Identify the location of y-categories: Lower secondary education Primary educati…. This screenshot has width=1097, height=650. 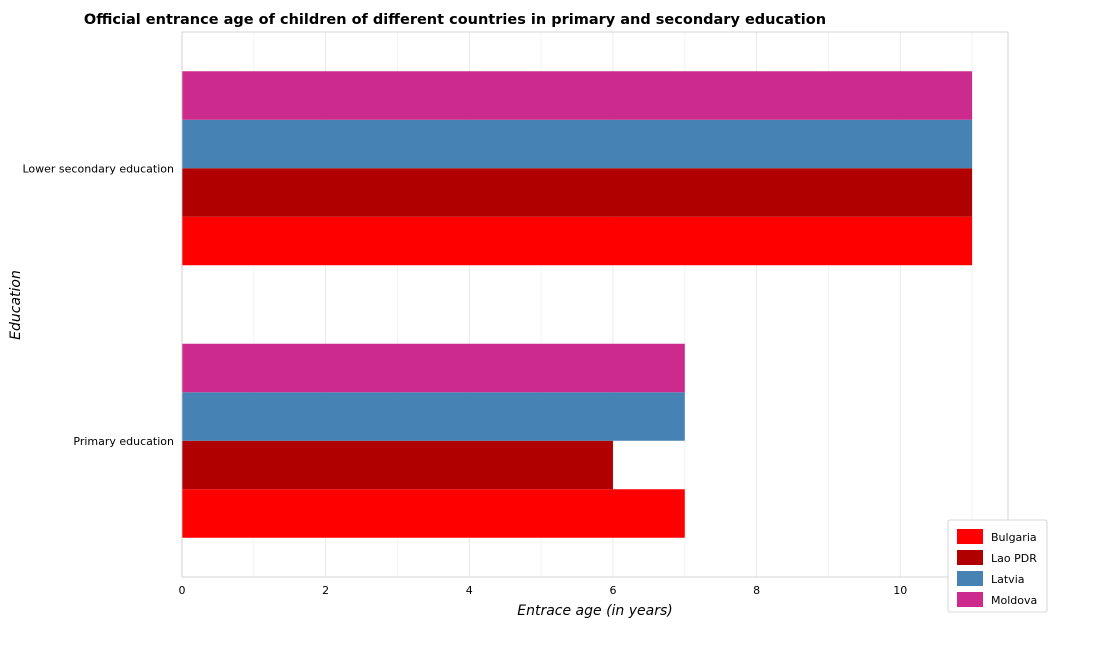
(98, 305).